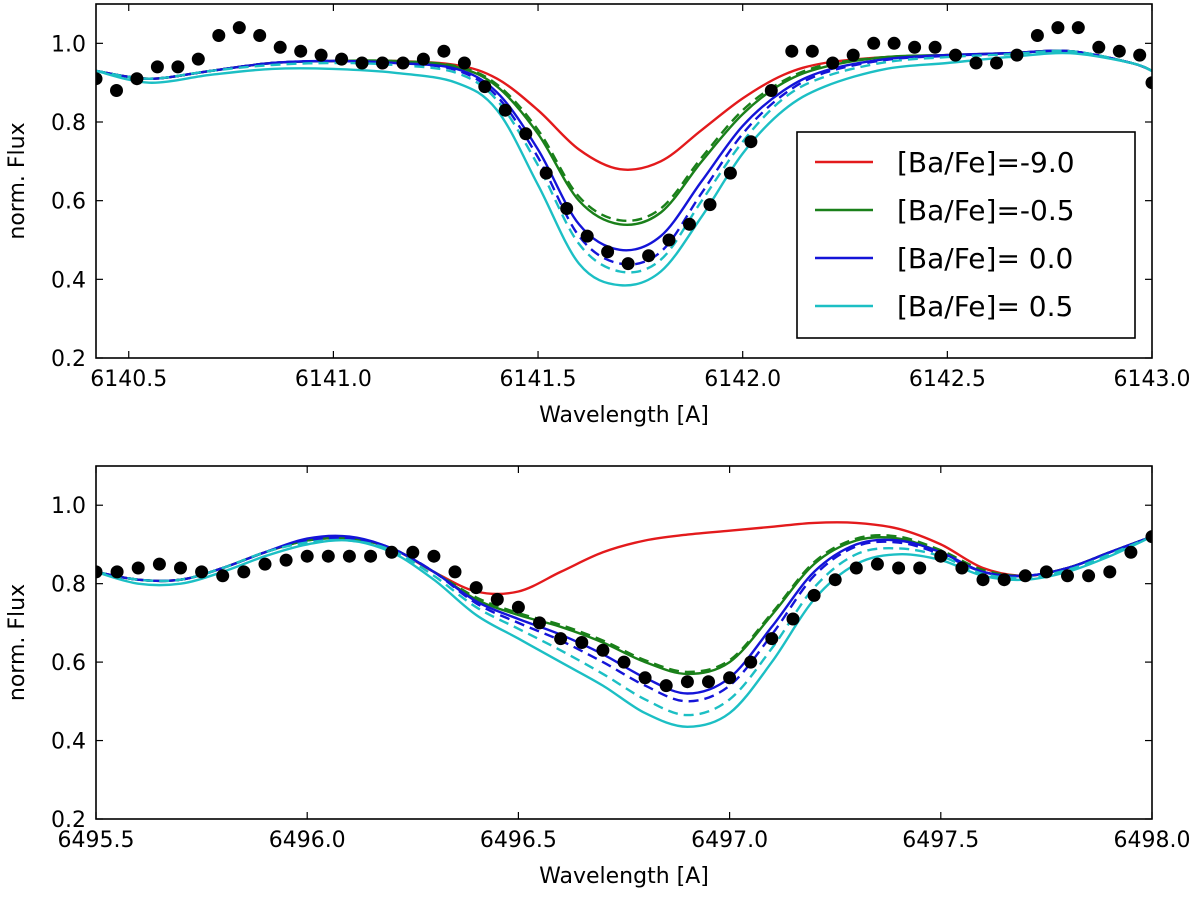  What do you see at coordinates (68, 506) in the screenshot?
I see `y-tick-label: 1.0` at bounding box center [68, 506].